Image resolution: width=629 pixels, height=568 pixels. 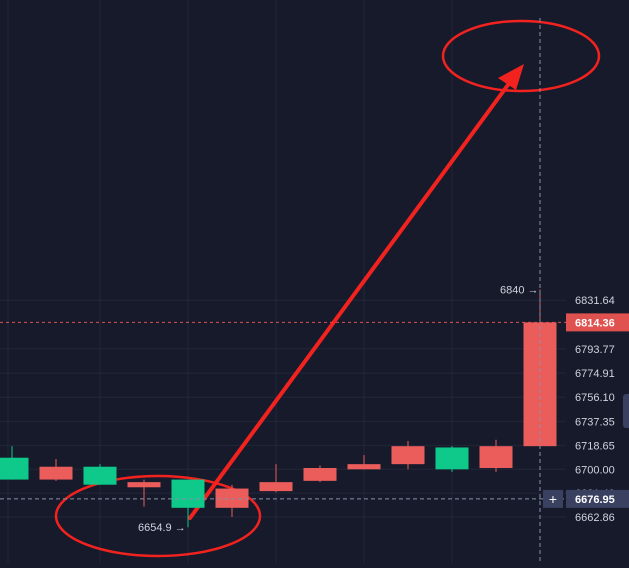 I want to click on price-axis-label: 6700.00, so click(x=595, y=470).